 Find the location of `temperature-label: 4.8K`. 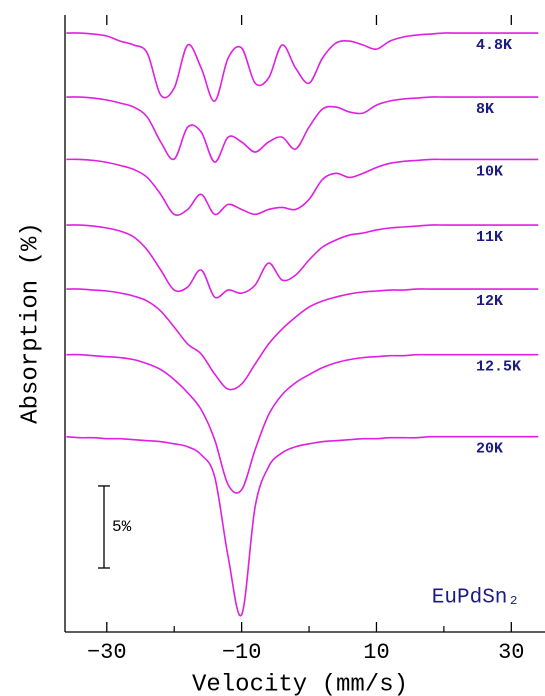

temperature-label: 4.8K is located at coordinates (494, 45).